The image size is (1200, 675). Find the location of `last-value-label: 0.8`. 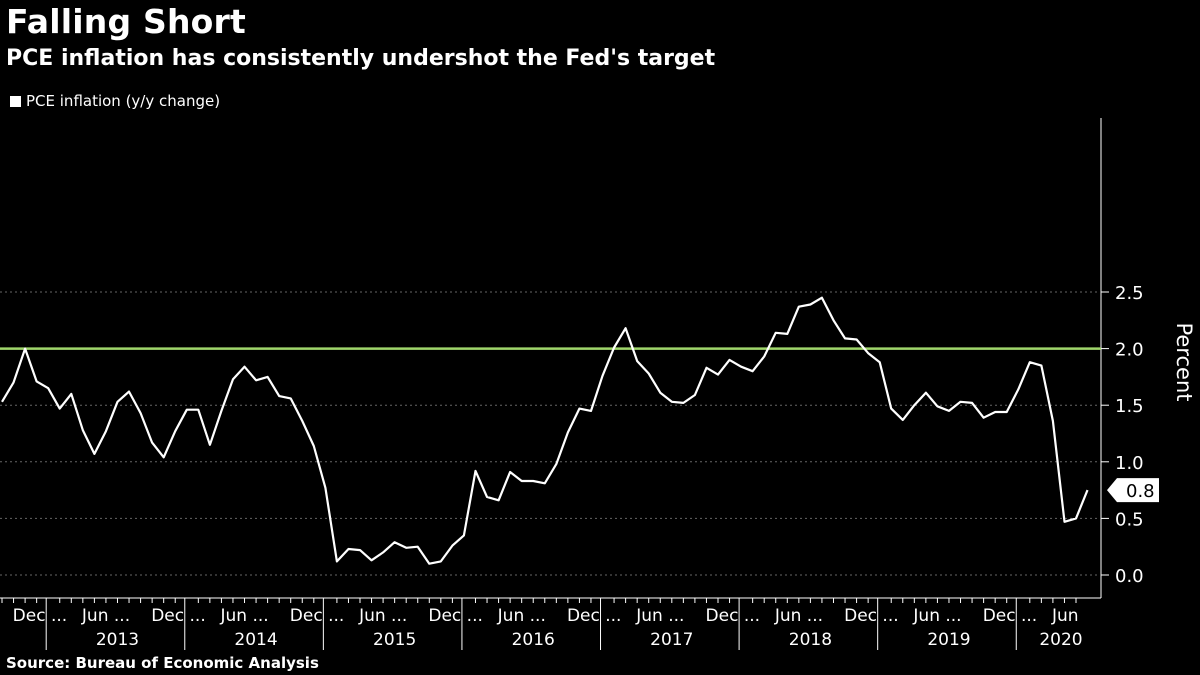

last-value-label: 0.8 is located at coordinates (1140, 491).